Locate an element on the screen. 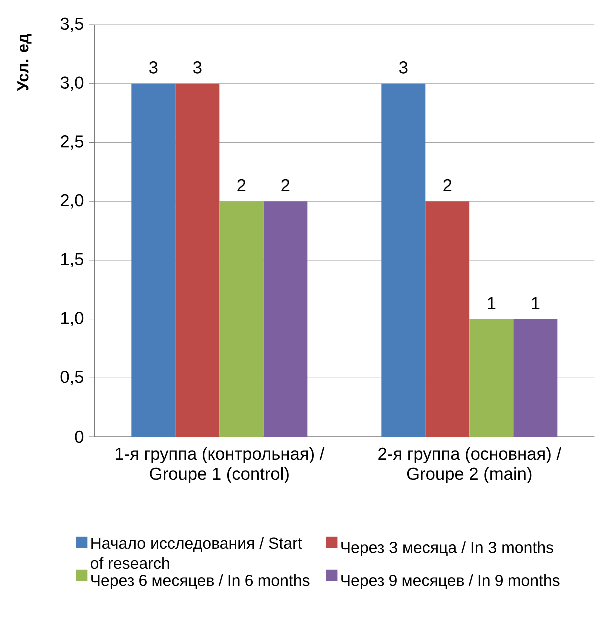 The height and width of the screenshot is (633, 596). y-tick-label: 1,0 is located at coordinates (72, 319).